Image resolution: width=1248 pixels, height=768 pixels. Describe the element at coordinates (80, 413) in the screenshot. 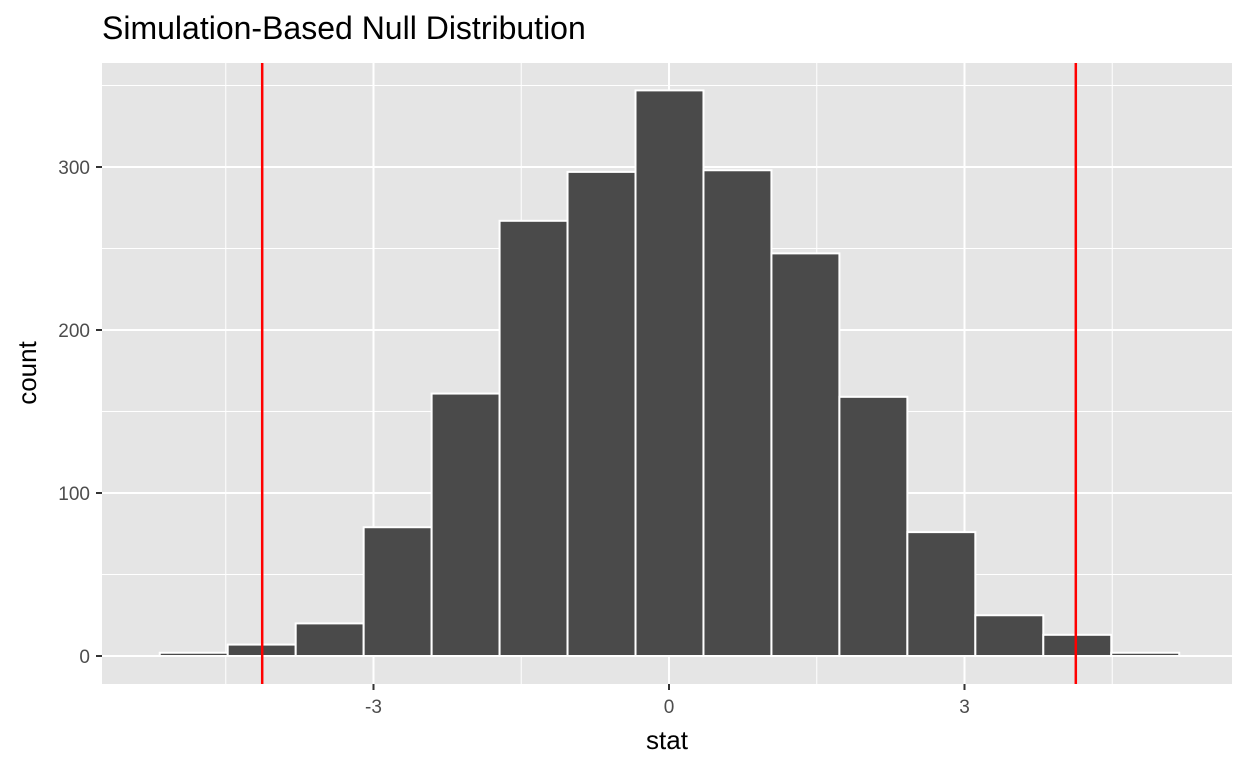

I see `y-axis: 0 100 200 300` at that location.